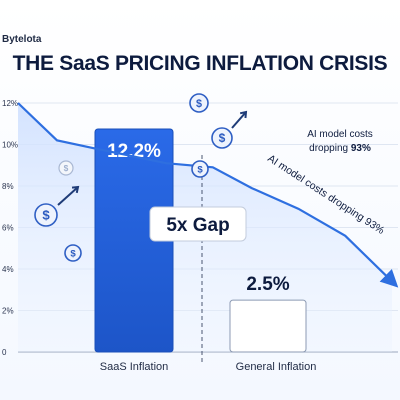 Image resolution: width=400 pixels, height=400 pixels. I want to click on y-tick-label: 0, so click(4, 352).